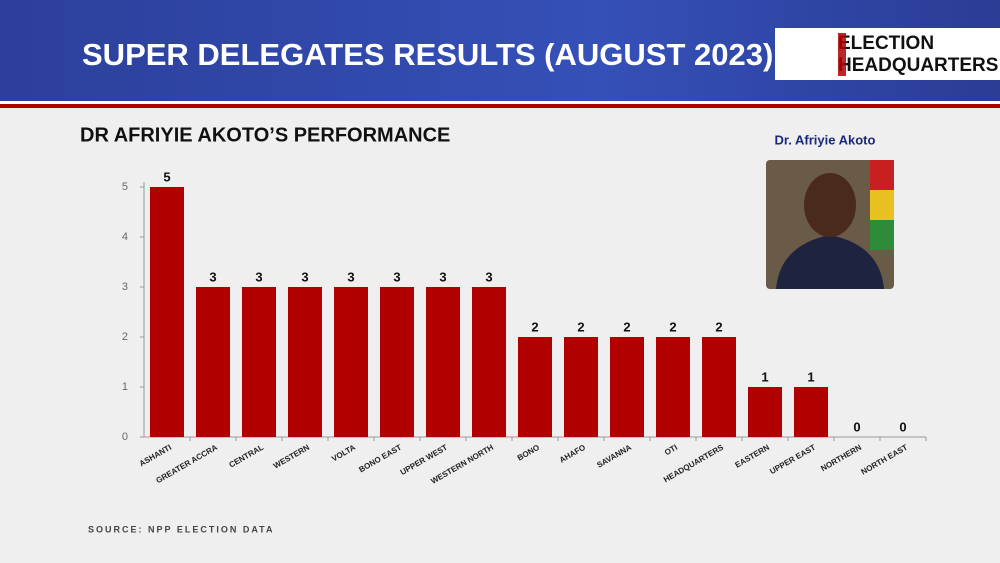 The width and height of the screenshot is (1000, 563). I want to click on logo-text: ELECTION, so click(886, 43).